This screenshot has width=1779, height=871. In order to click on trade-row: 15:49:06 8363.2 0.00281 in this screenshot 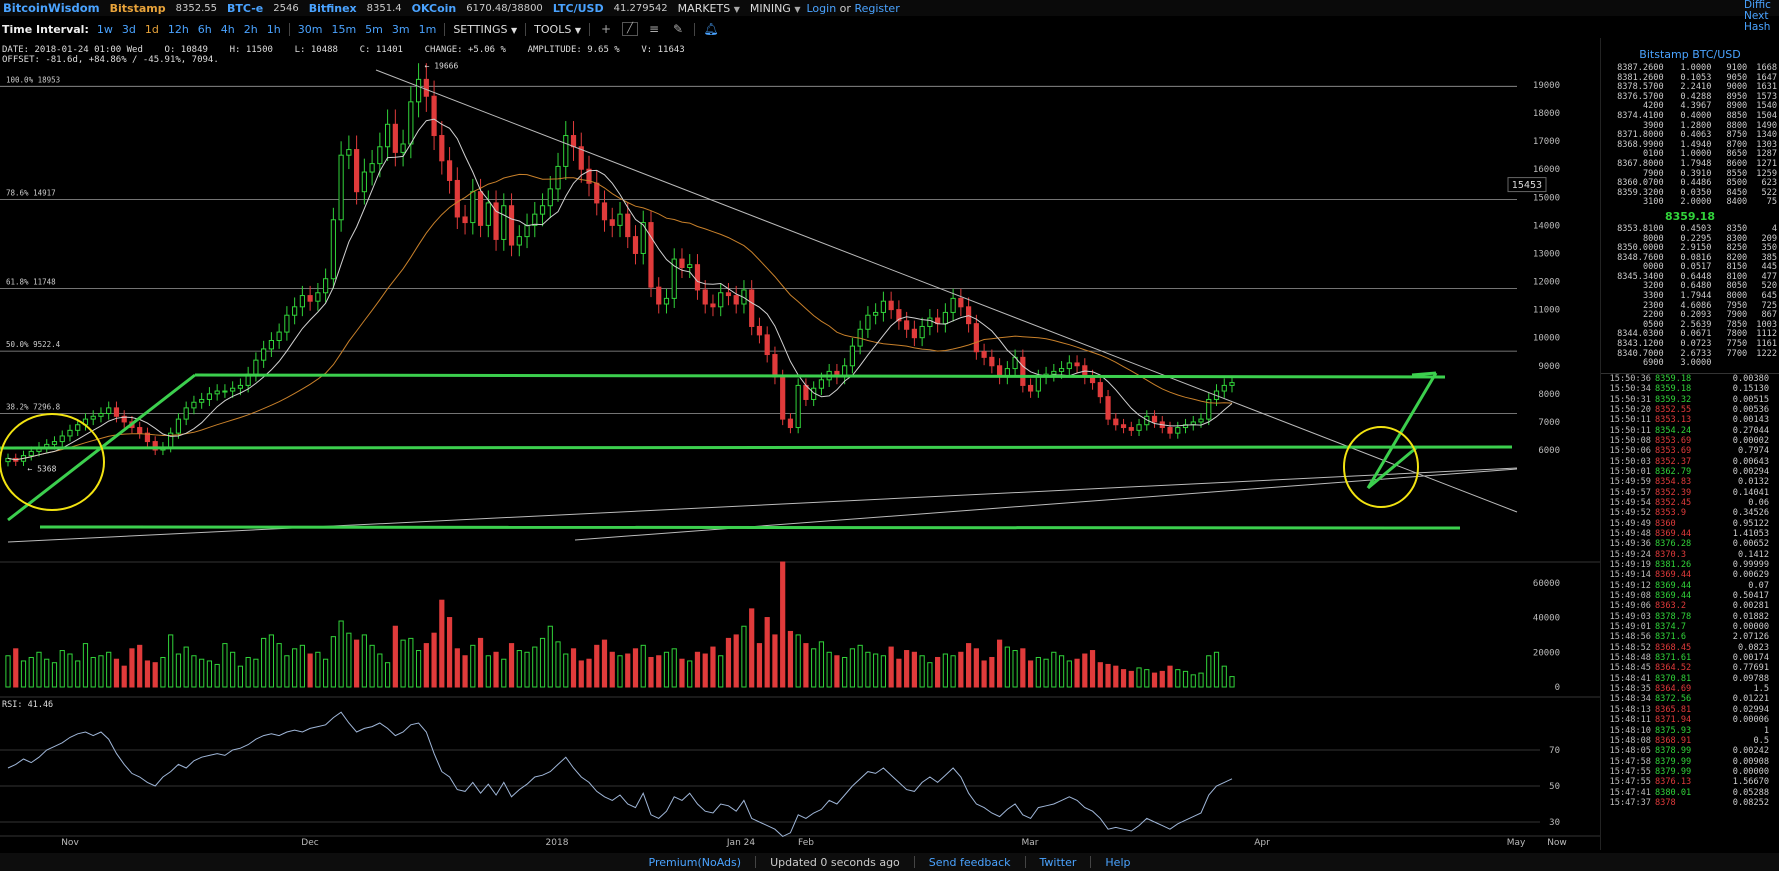, I will do `click(1690, 606)`.